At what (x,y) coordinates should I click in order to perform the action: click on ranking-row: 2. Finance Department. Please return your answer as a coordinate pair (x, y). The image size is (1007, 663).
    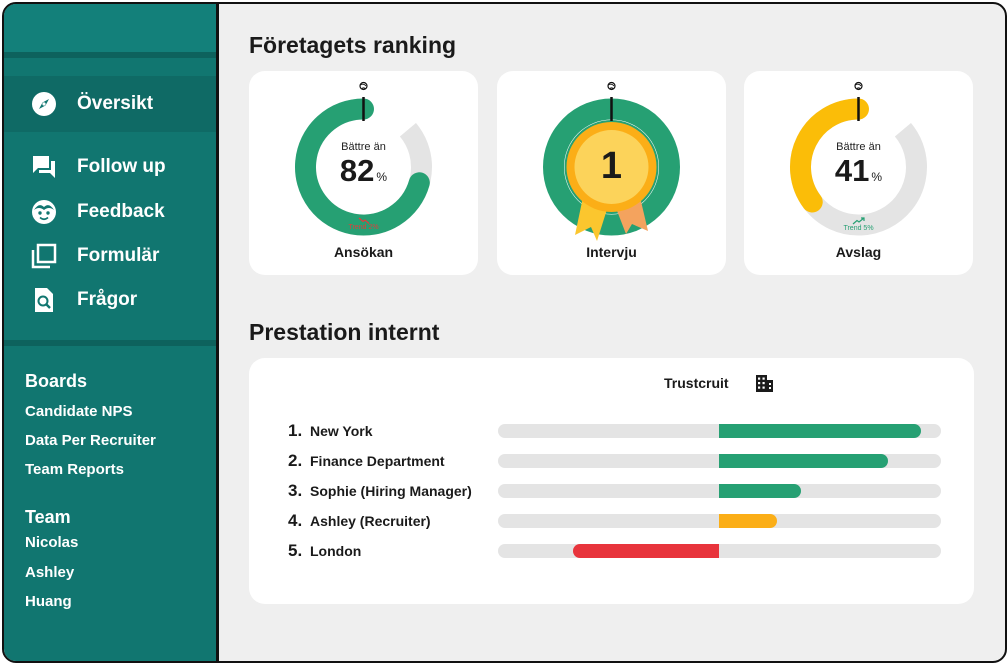
    Looking at the image, I should click on (611, 461).